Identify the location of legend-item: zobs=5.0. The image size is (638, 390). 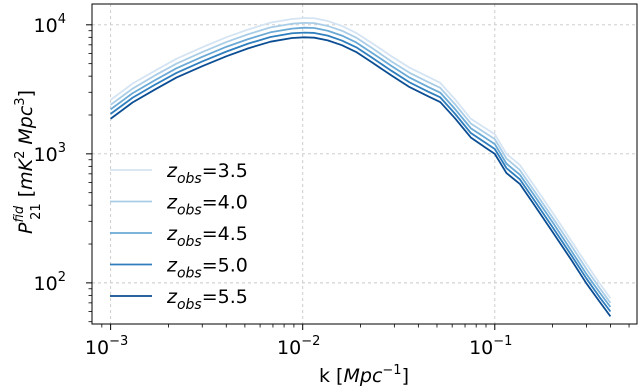
(179, 268).